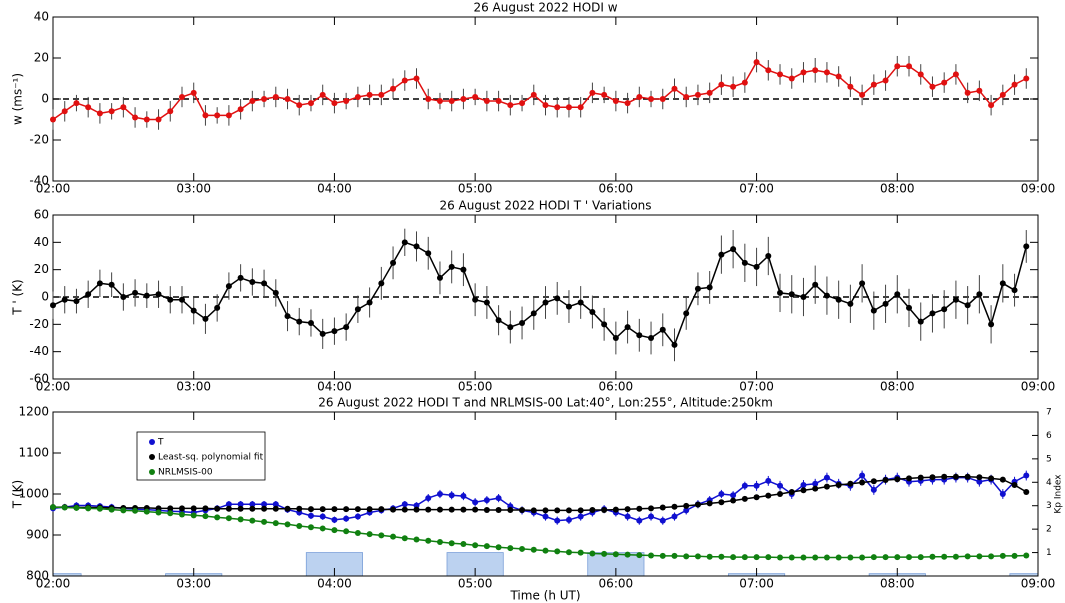 Image resolution: width=1065 pixels, height=603 pixels. Describe the element at coordinates (185, 473) in the screenshot. I see `legend-label: NRLMSIS-00` at that location.